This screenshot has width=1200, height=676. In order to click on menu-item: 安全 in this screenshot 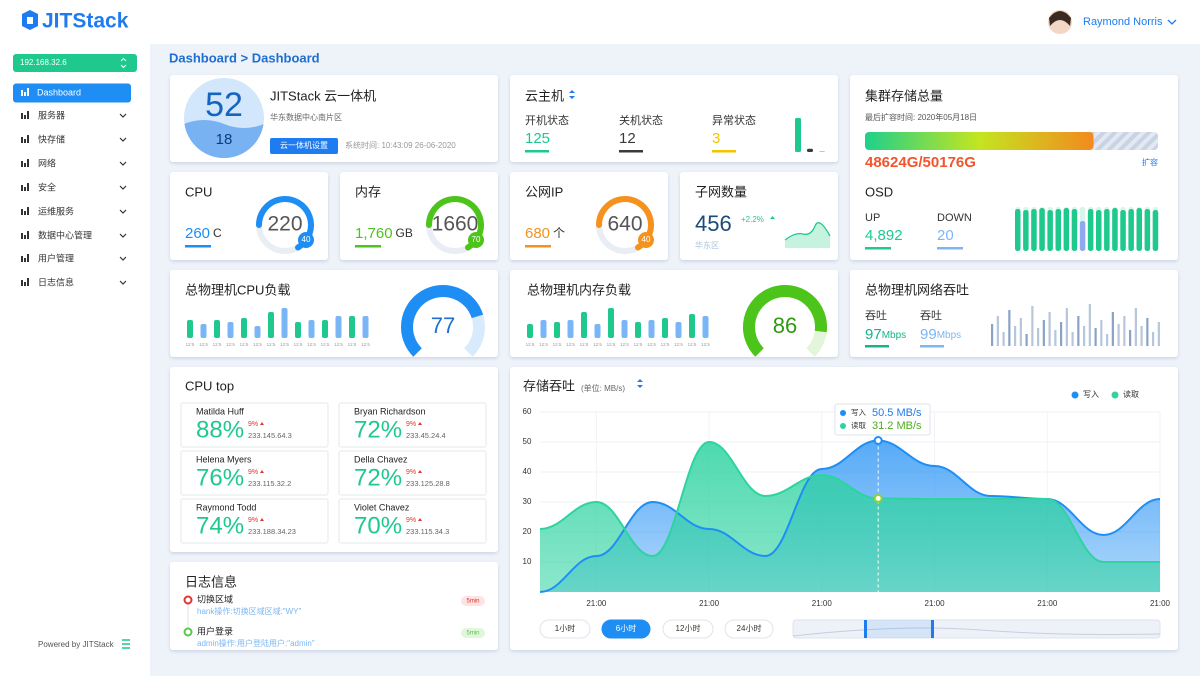, I will do `click(47, 186)`.